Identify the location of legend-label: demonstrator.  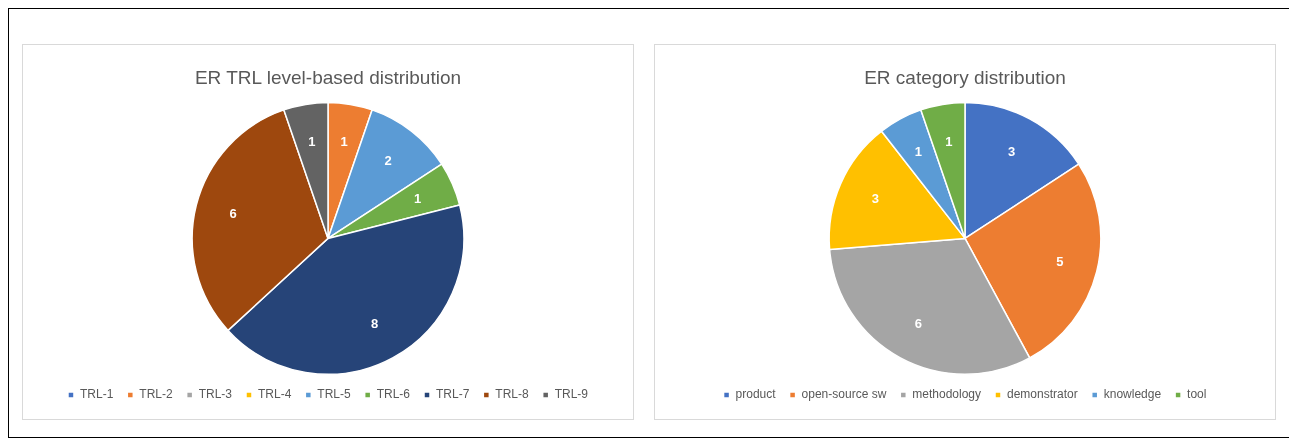
(1042, 394).